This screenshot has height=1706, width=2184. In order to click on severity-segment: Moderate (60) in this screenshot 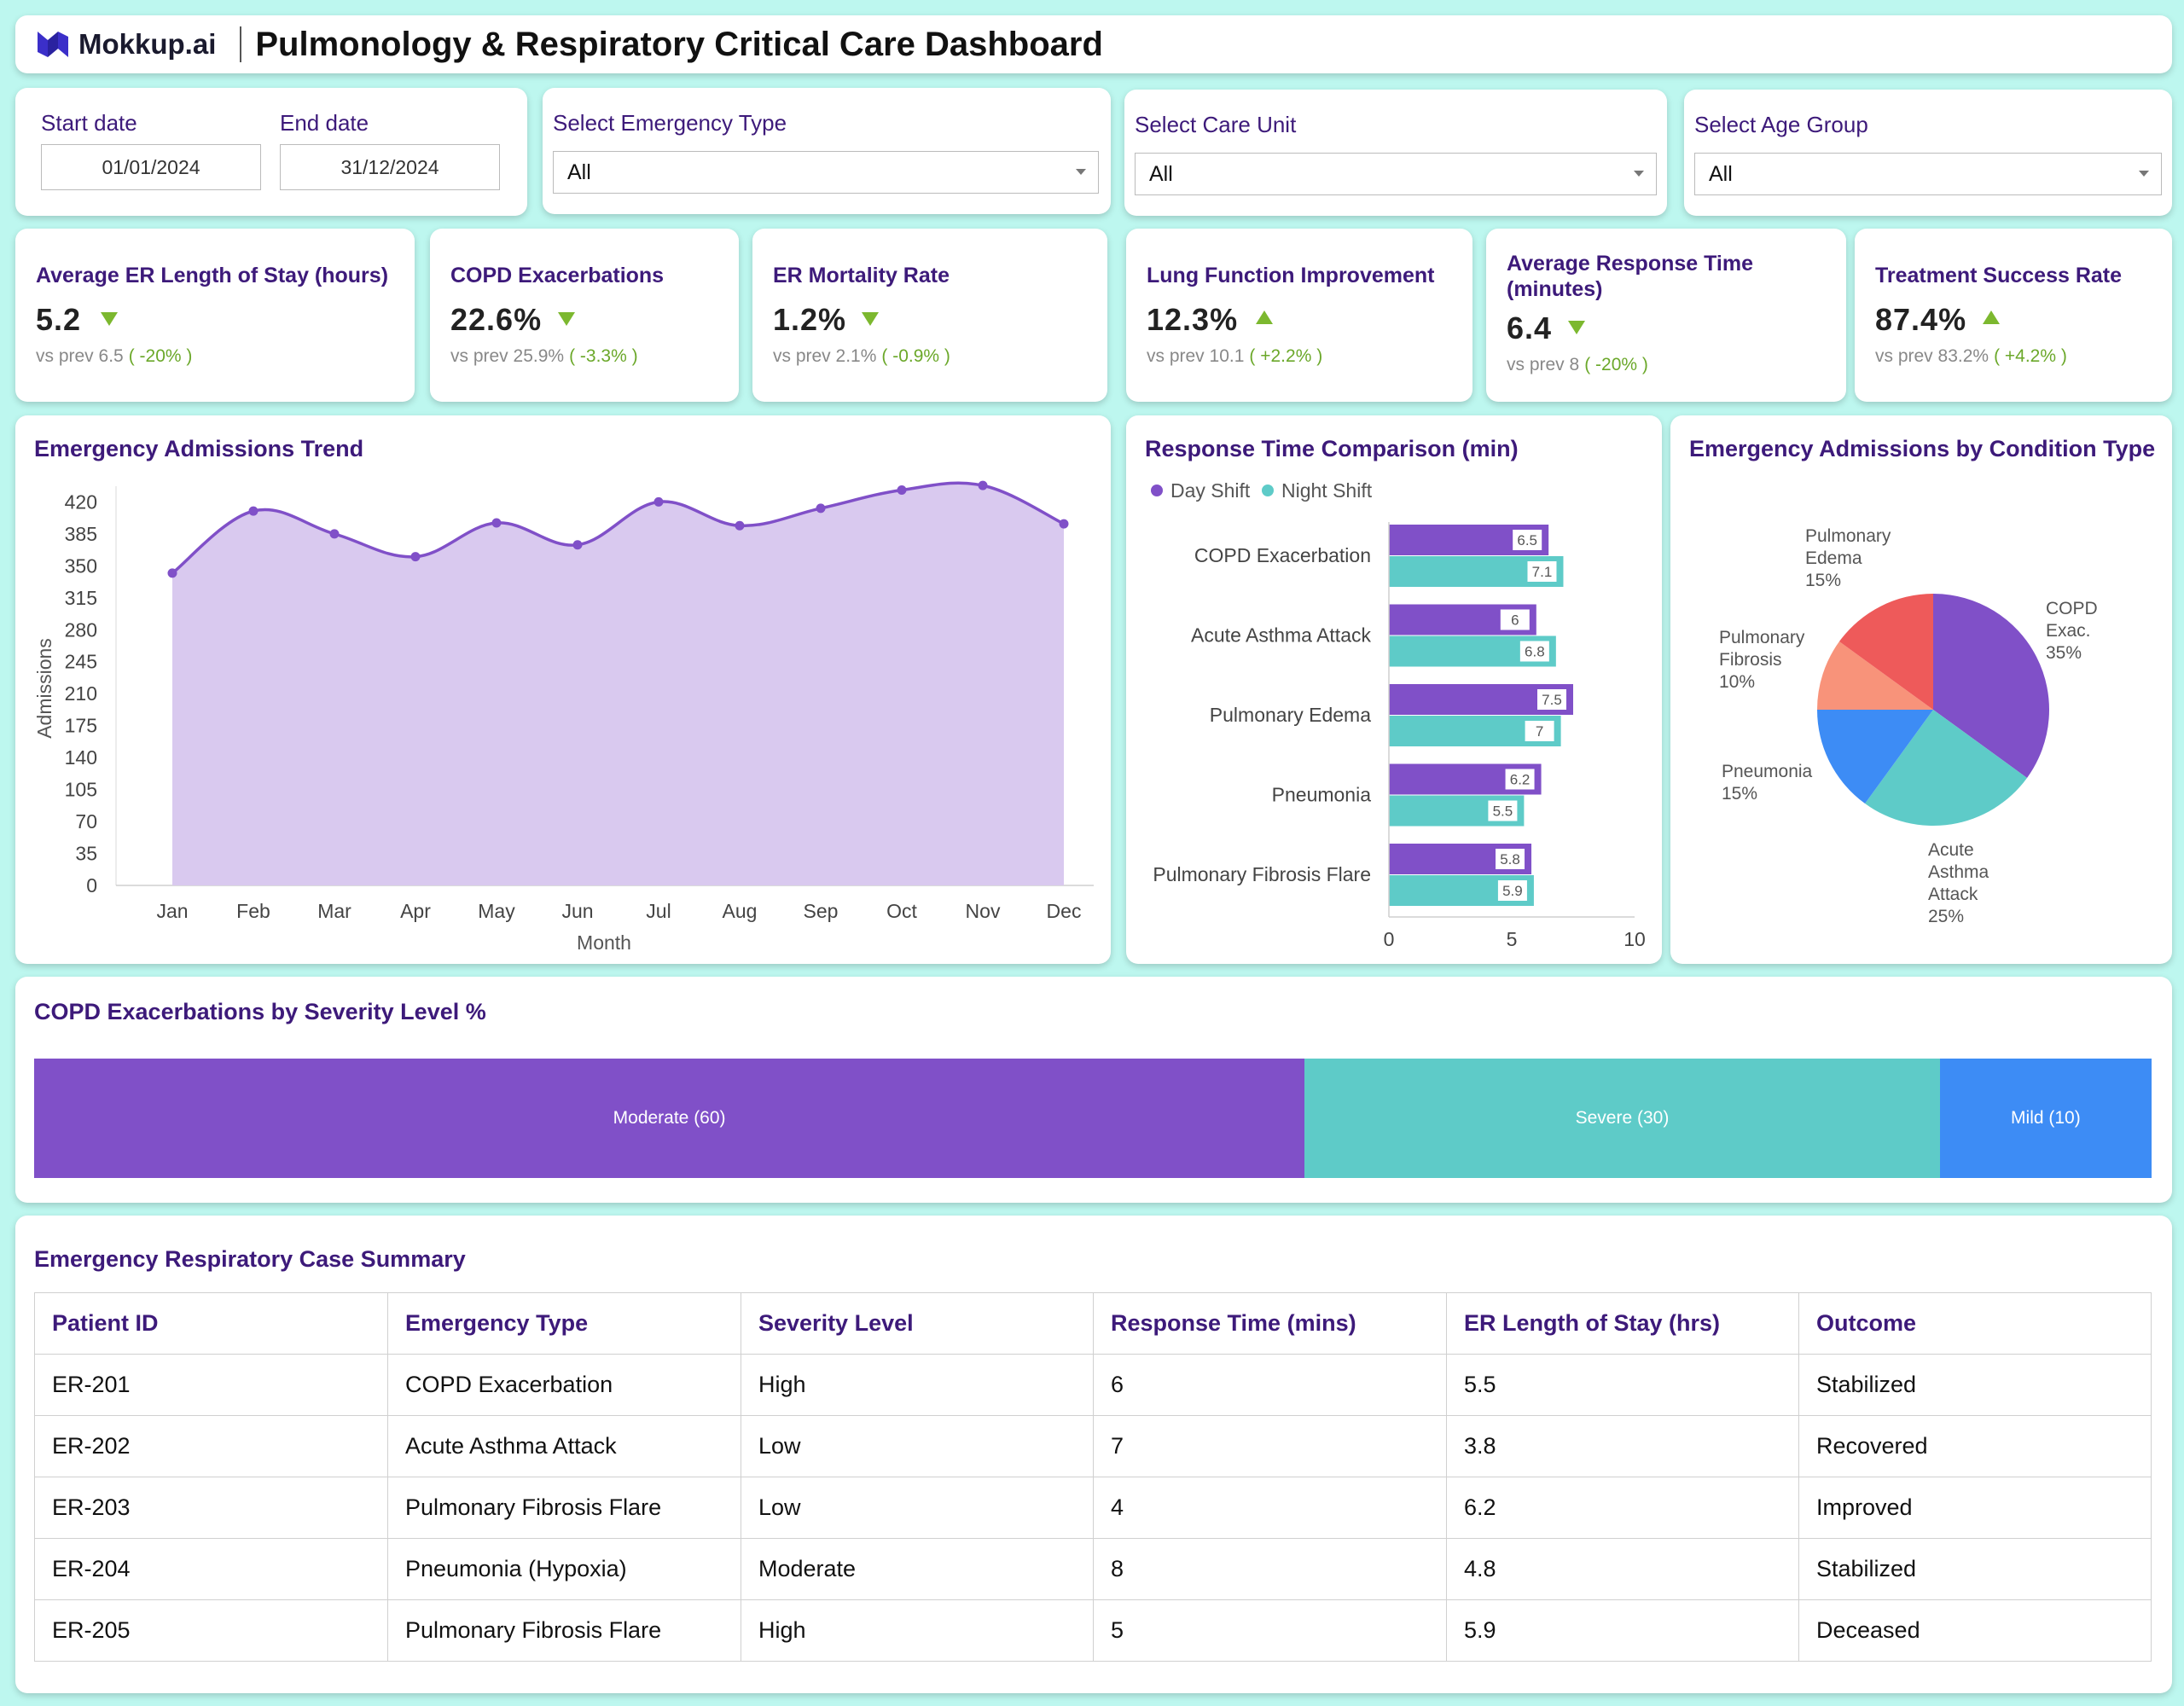, I will do `click(670, 1118)`.